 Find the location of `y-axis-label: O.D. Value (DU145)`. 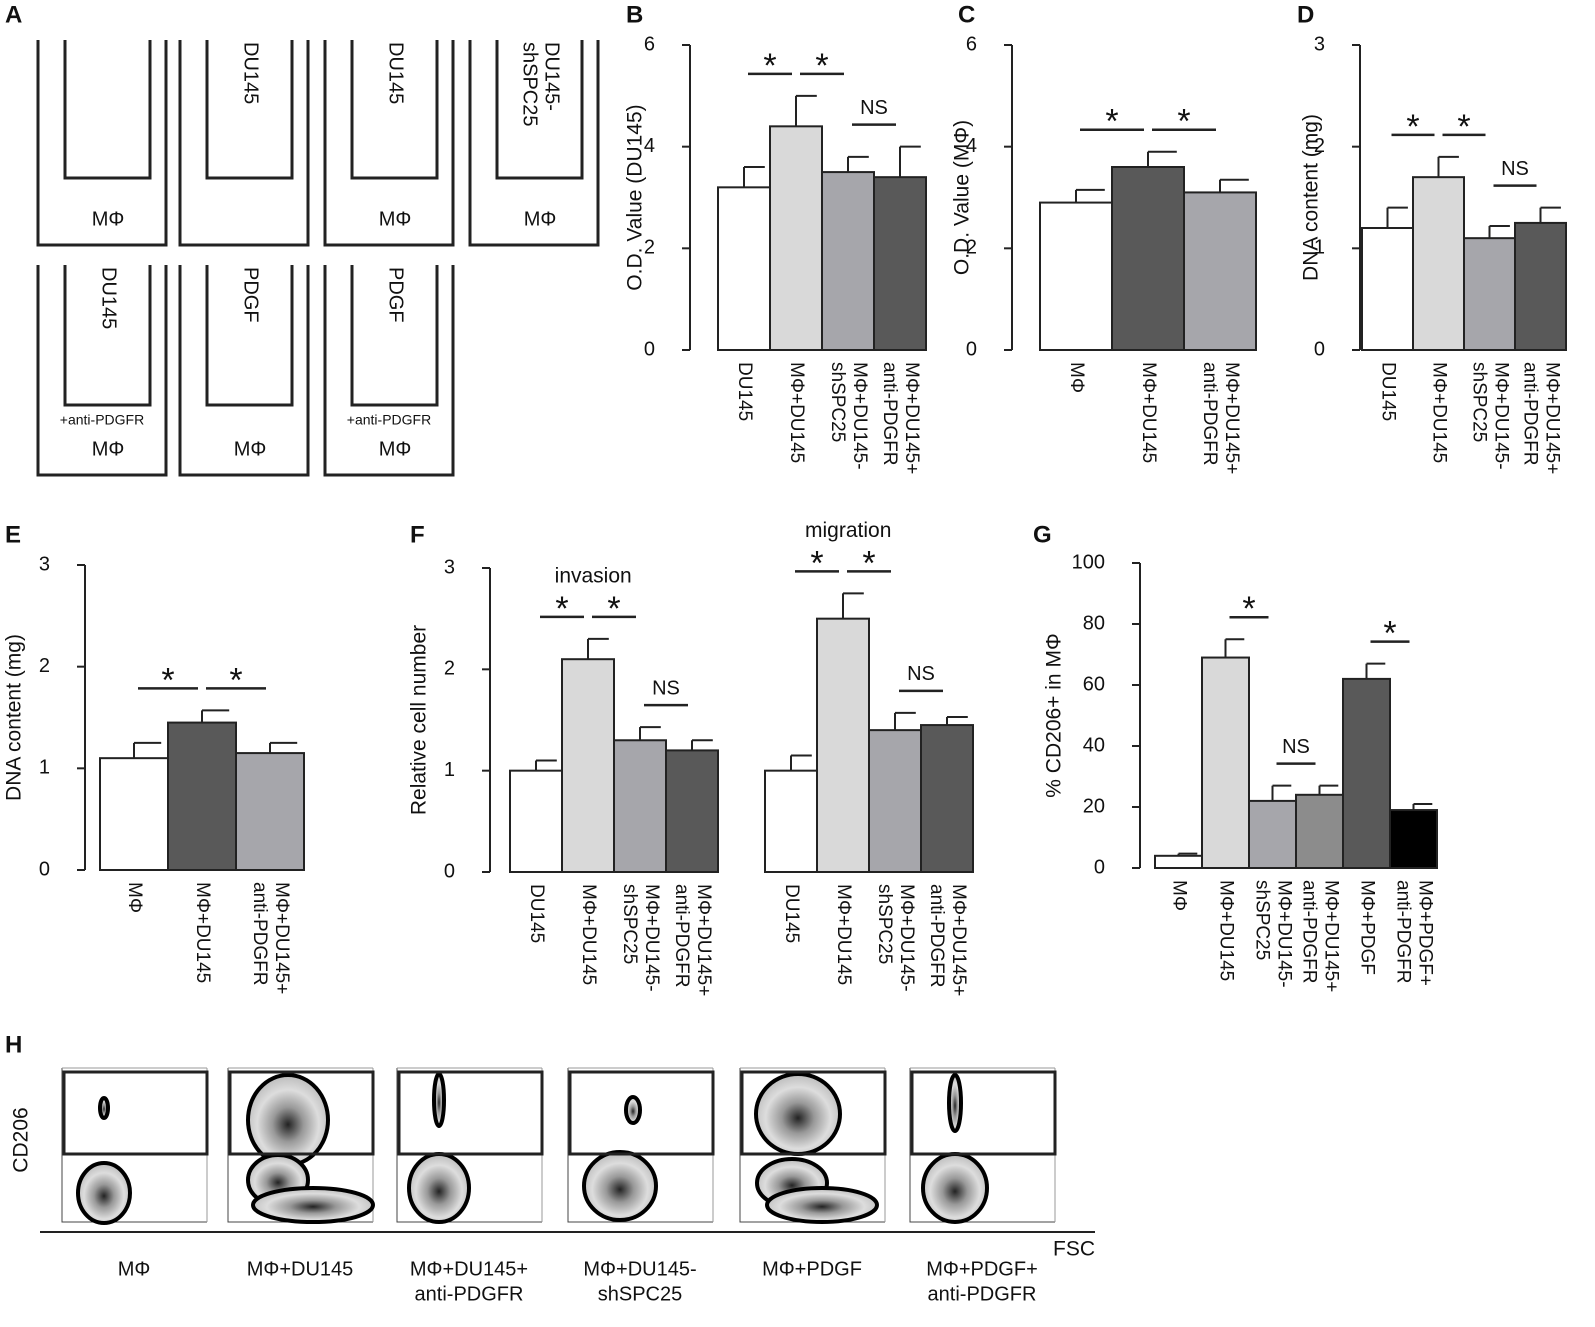

y-axis-label: O.D. Value (DU145) is located at coordinates (635, 197).